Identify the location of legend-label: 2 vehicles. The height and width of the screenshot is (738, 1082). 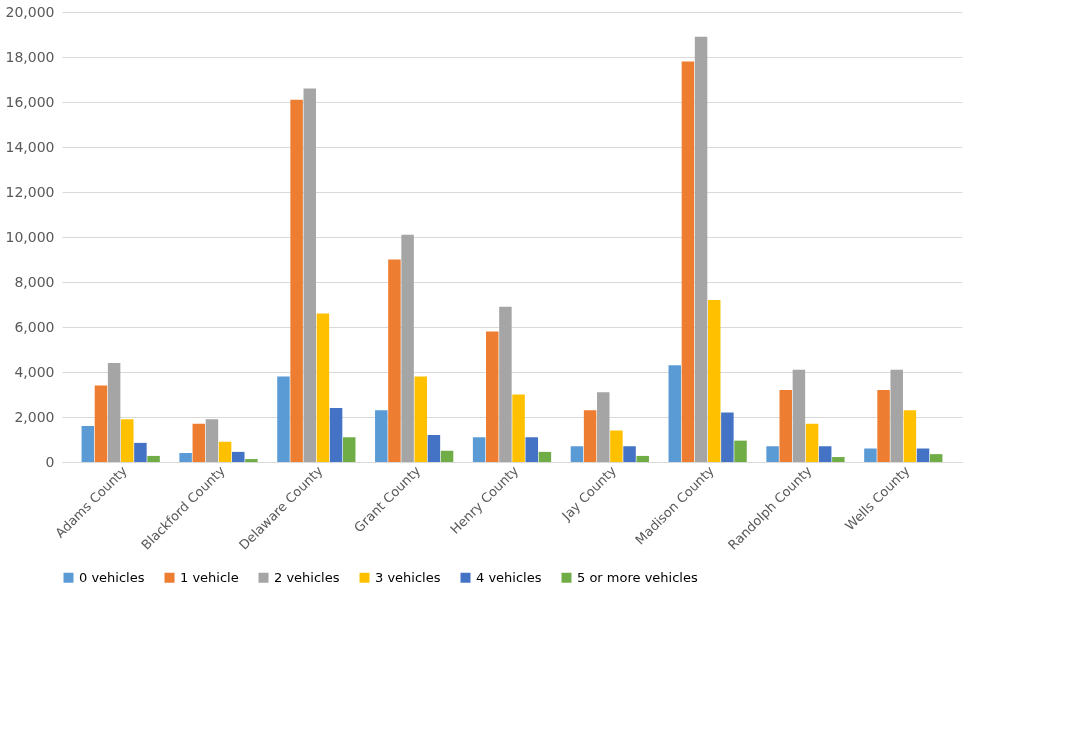
(307, 577).